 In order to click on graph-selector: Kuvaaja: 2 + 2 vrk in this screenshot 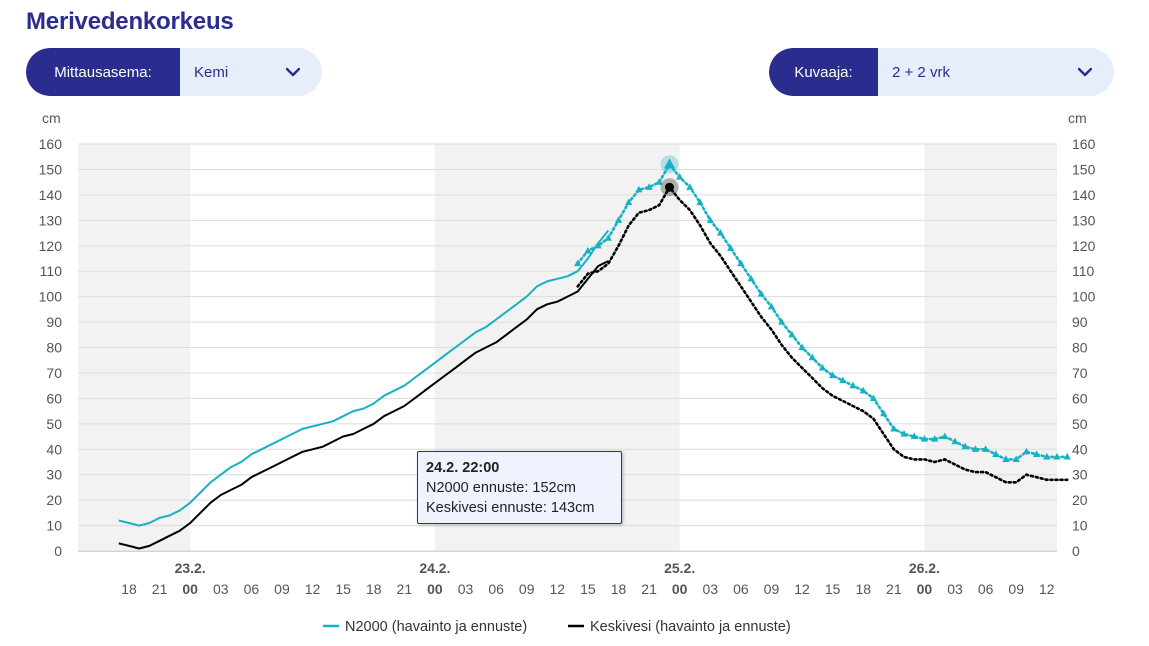, I will do `click(941, 72)`.